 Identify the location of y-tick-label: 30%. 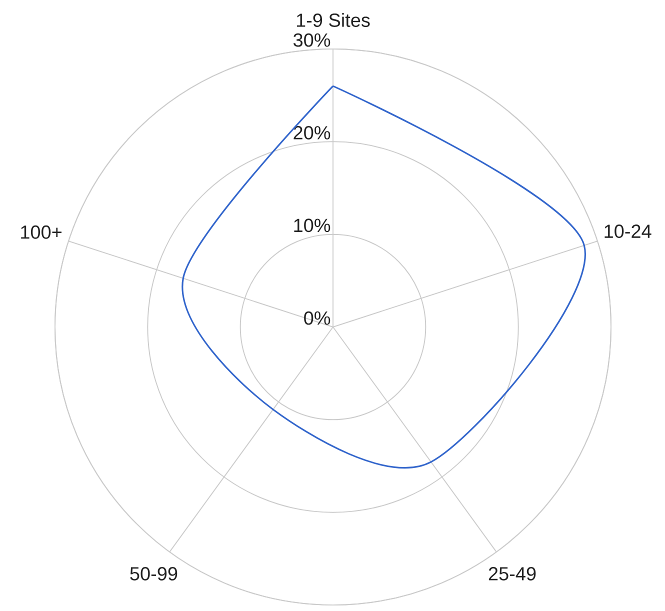
(311, 40).